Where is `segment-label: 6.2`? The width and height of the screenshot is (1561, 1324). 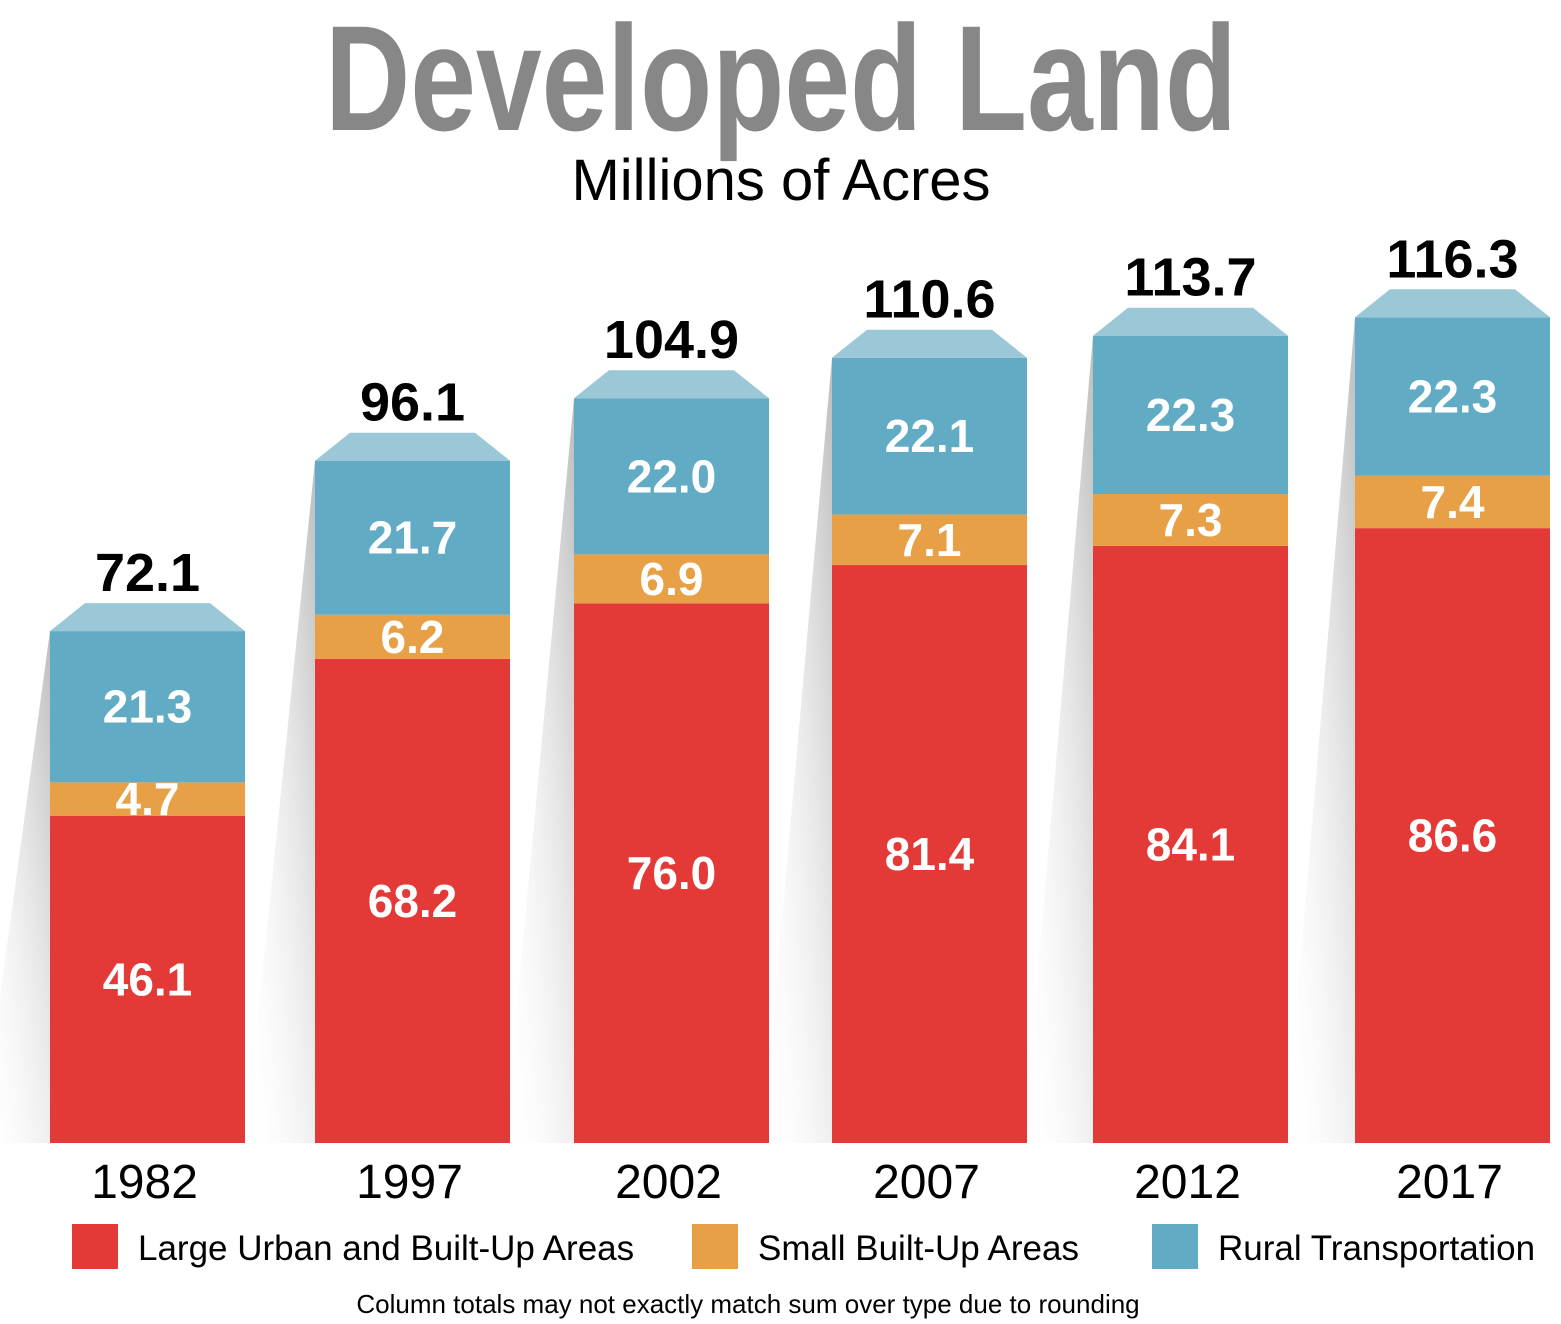
segment-label: 6.2 is located at coordinates (413, 637).